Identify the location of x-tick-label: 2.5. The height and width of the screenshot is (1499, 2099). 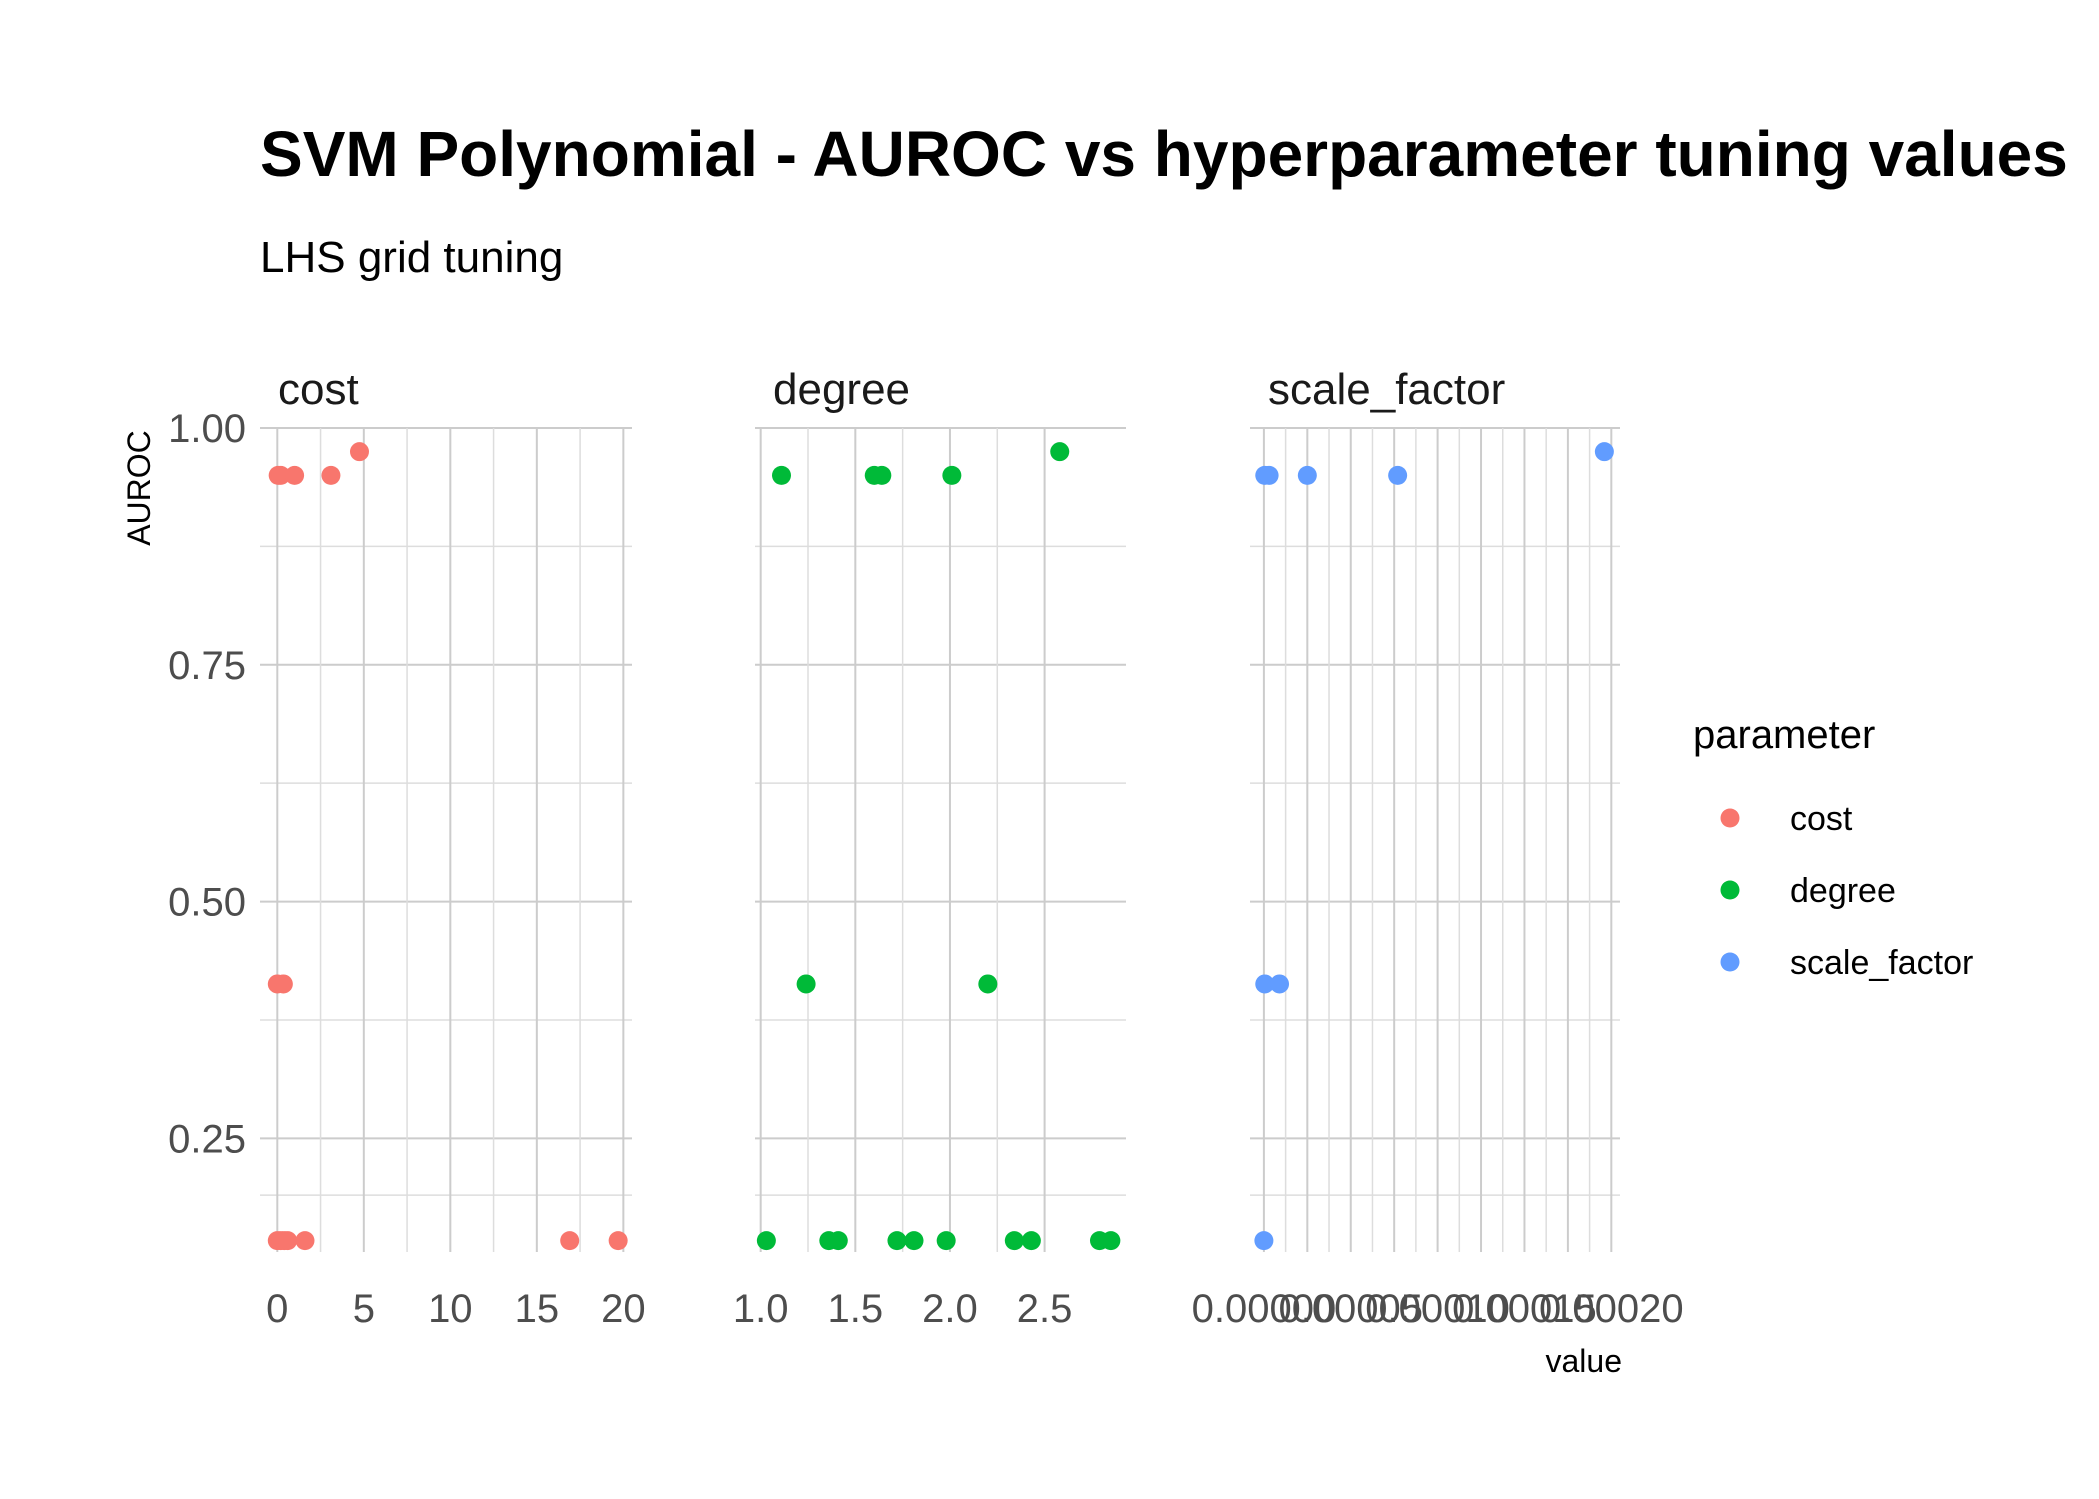
(1045, 1309).